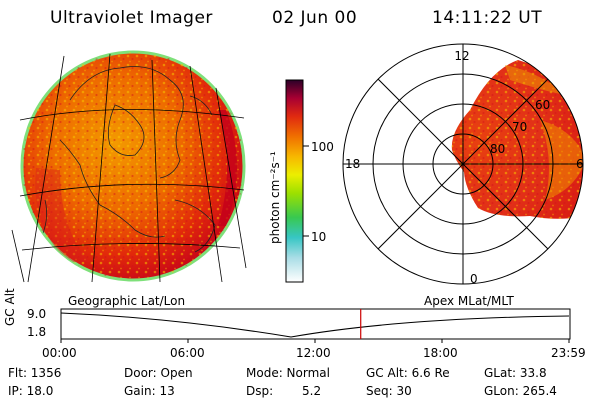 This screenshot has width=600, height=400. I want to click on geo-longitude: GLon: 265.4, so click(520, 391).